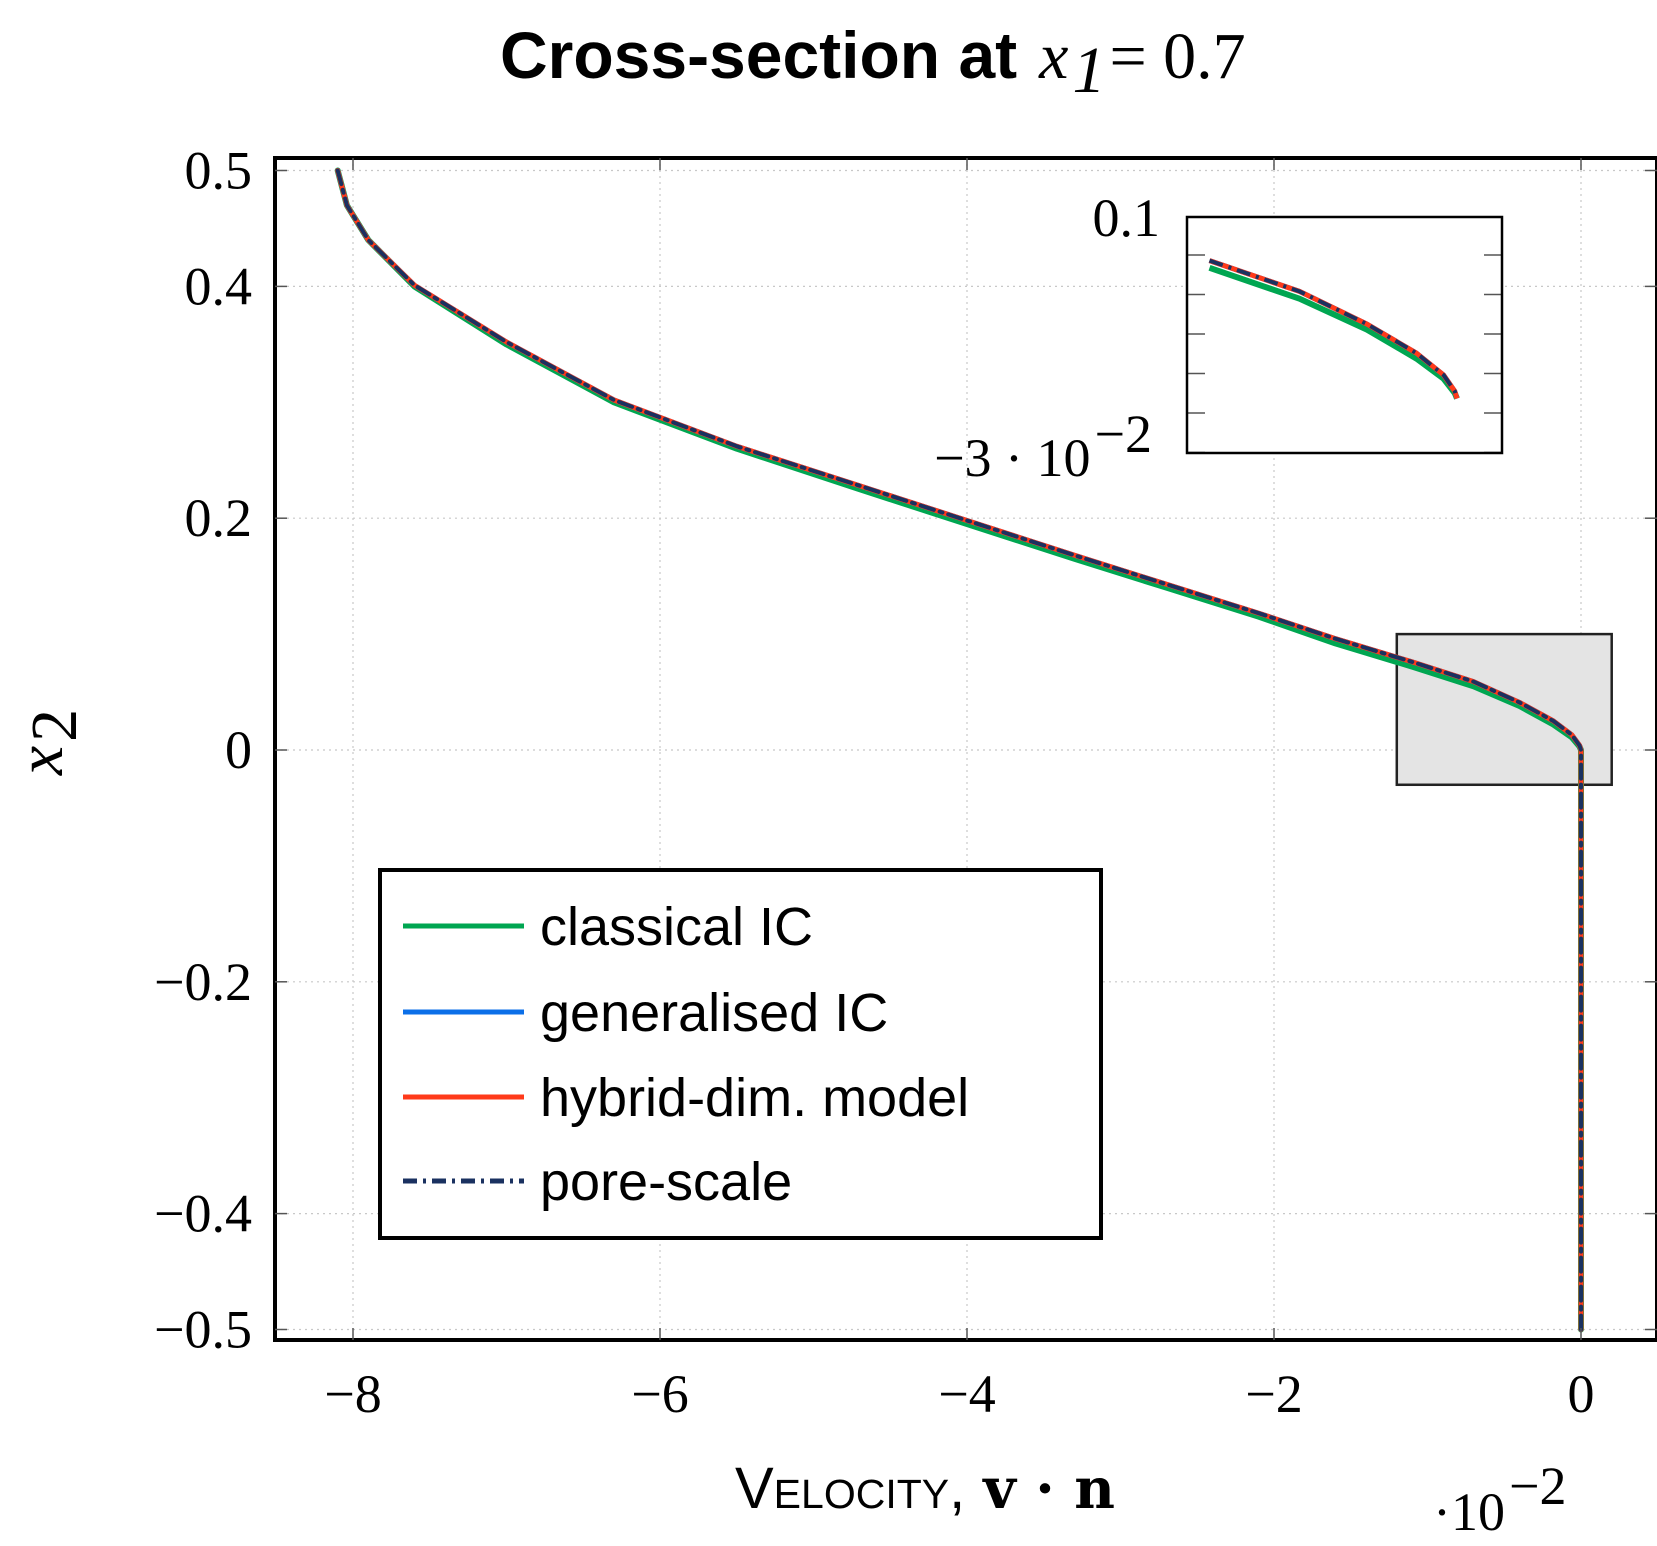 The width and height of the screenshot is (1657, 1546). What do you see at coordinates (1581, 1394) in the screenshot?
I see `x-tick-label: 0` at bounding box center [1581, 1394].